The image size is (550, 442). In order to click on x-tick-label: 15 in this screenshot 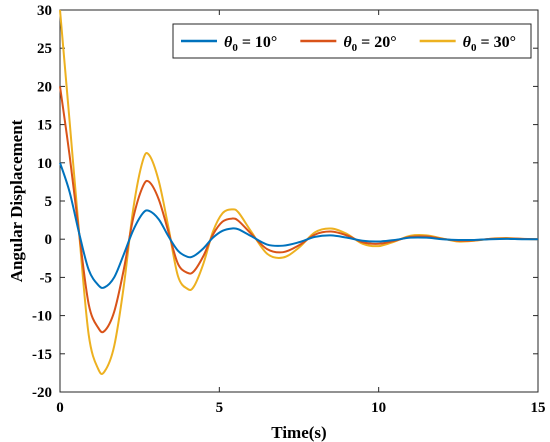, I will do `click(538, 408)`.